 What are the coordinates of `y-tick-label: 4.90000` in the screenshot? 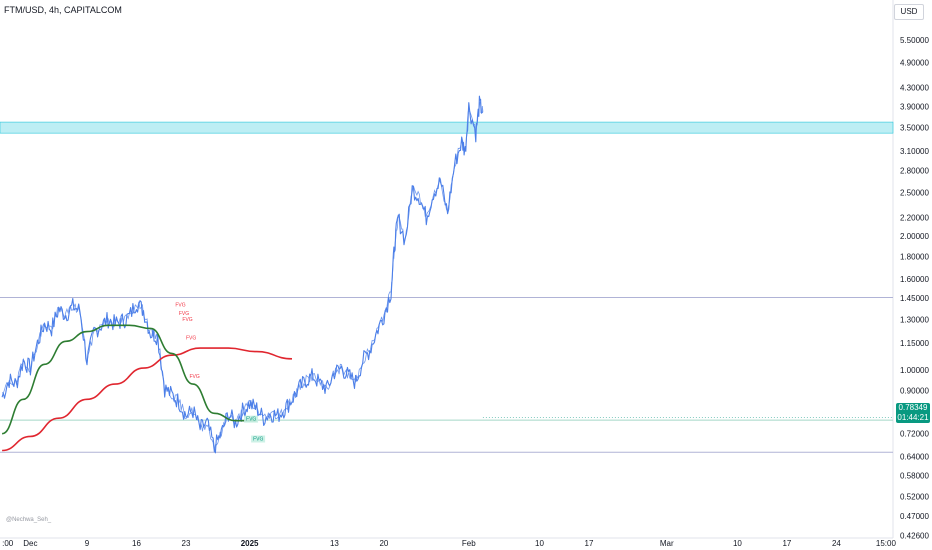 It's located at (914, 62).